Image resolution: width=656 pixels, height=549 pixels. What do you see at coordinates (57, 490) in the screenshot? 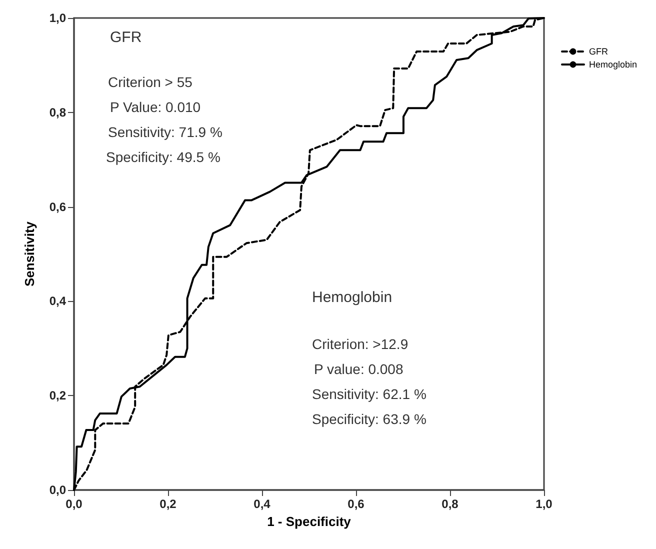
I see `y-tick-label: 0,0` at bounding box center [57, 490].